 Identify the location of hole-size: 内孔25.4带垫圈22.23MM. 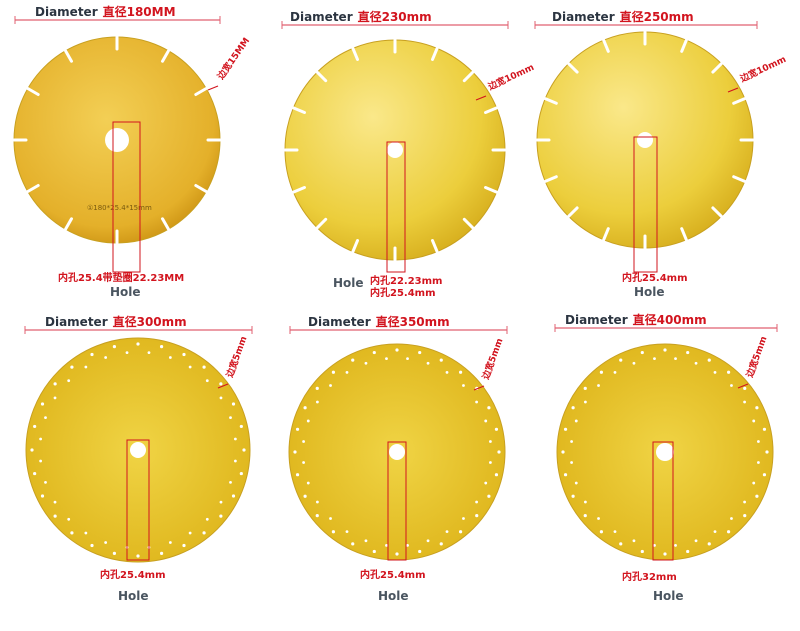
(121, 277).